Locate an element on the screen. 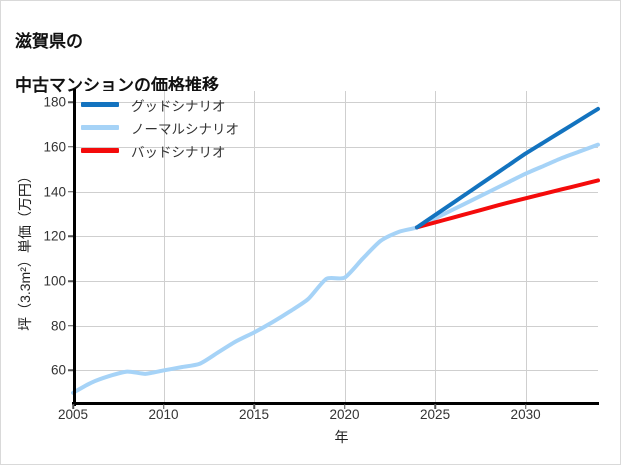  legend-item: ノーマルシナリオ is located at coordinates (160, 127).